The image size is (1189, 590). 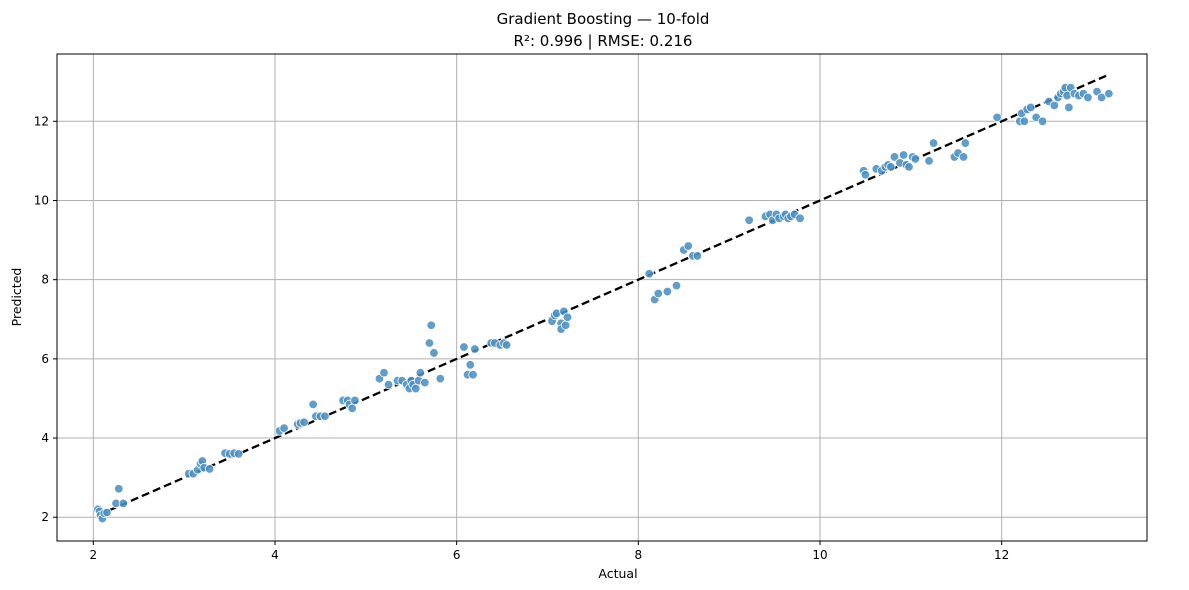 What do you see at coordinates (16, 297) in the screenshot?
I see `y-axis-label: Predicted` at bounding box center [16, 297].